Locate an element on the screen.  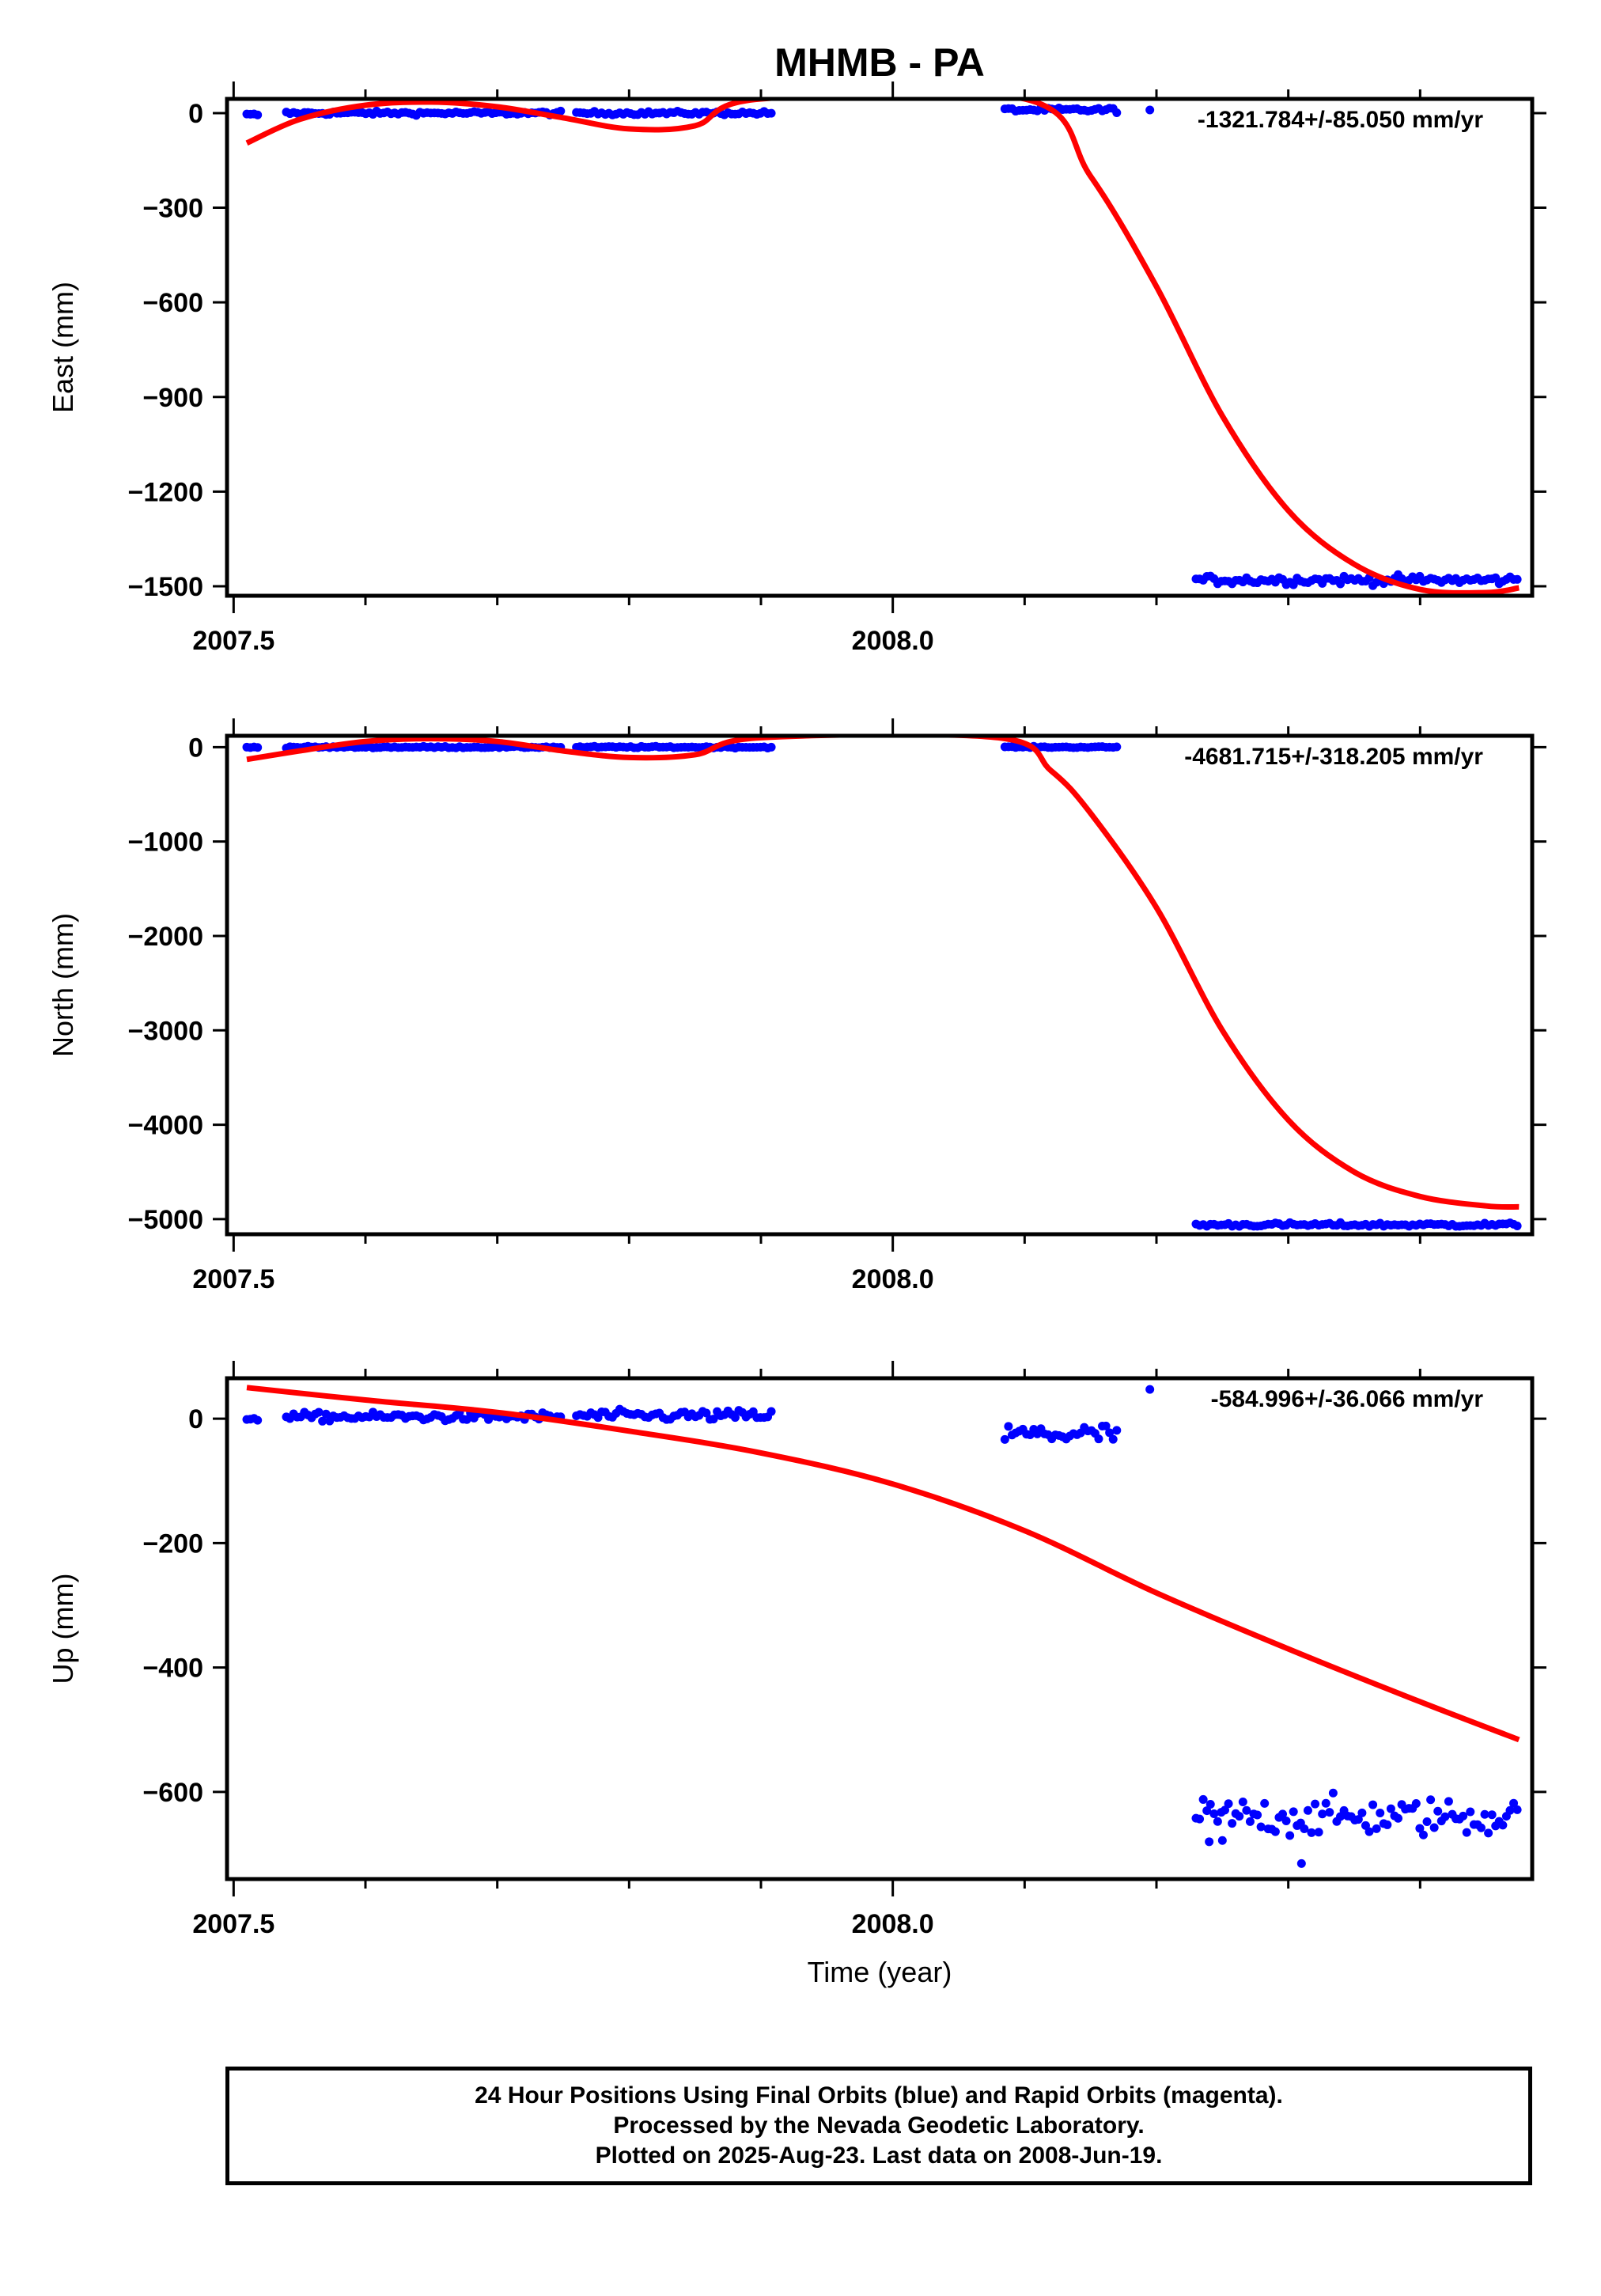
up-ytick-label: −400 is located at coordinates (173, 1669).